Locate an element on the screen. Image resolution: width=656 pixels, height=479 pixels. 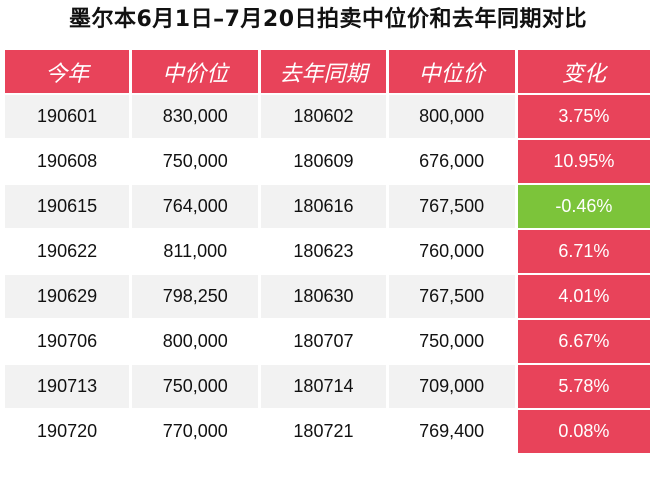
cell-change: -0.46% is located at coordinates (583, 206).